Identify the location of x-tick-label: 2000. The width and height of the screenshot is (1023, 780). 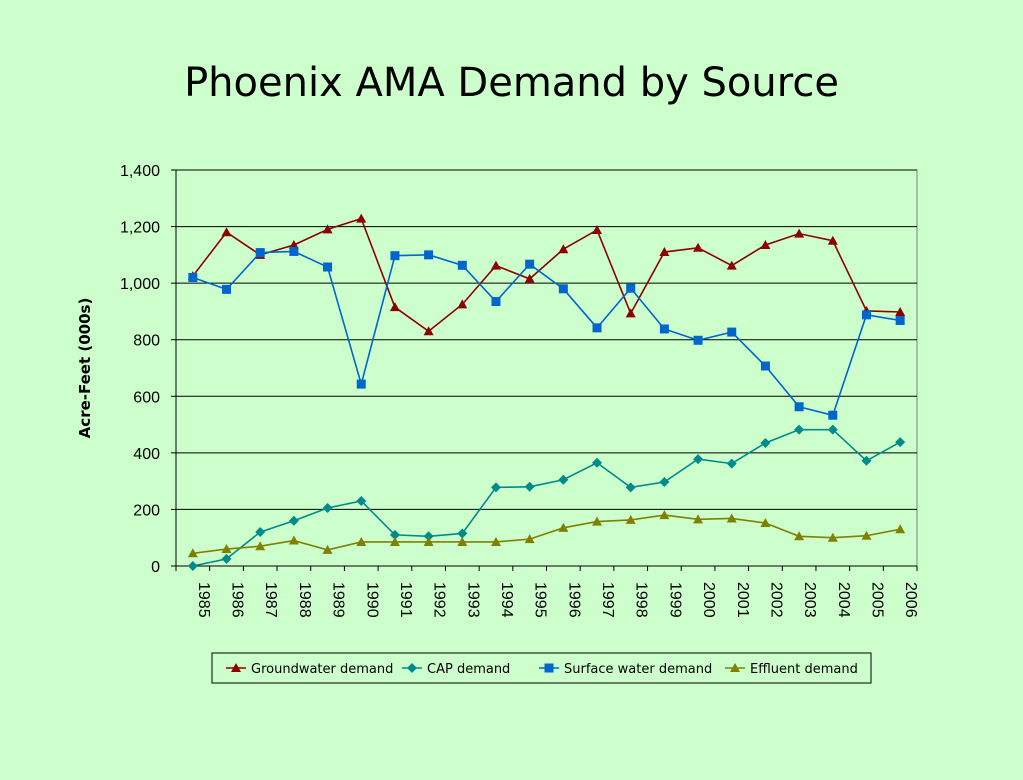
(708, 600).